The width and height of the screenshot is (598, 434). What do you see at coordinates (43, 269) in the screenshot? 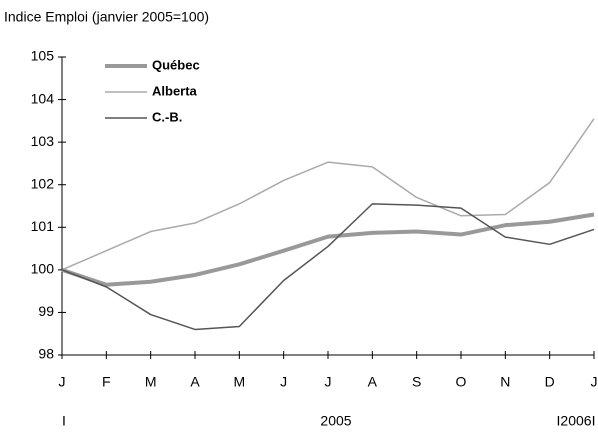
I see `y-tick-label: 100` at bounding box center [43, 269].